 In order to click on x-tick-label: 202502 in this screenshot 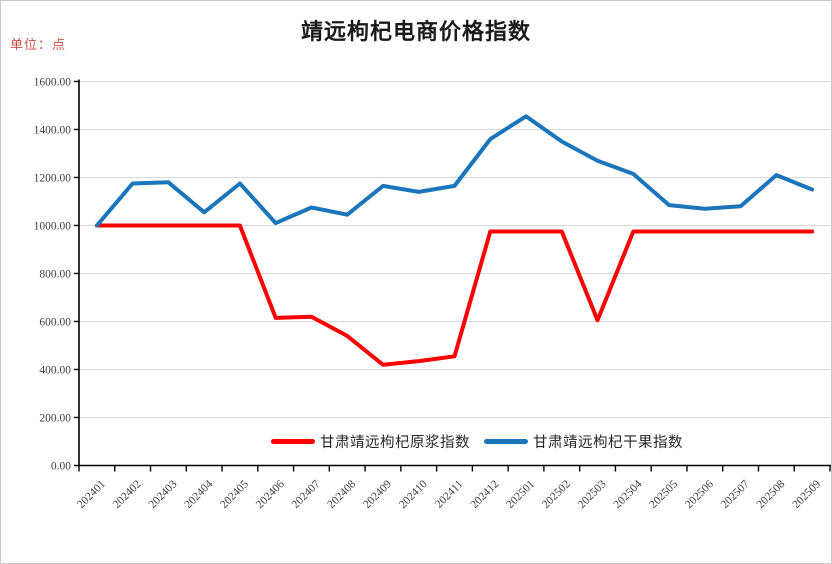, I will do `click(556, 494)`.